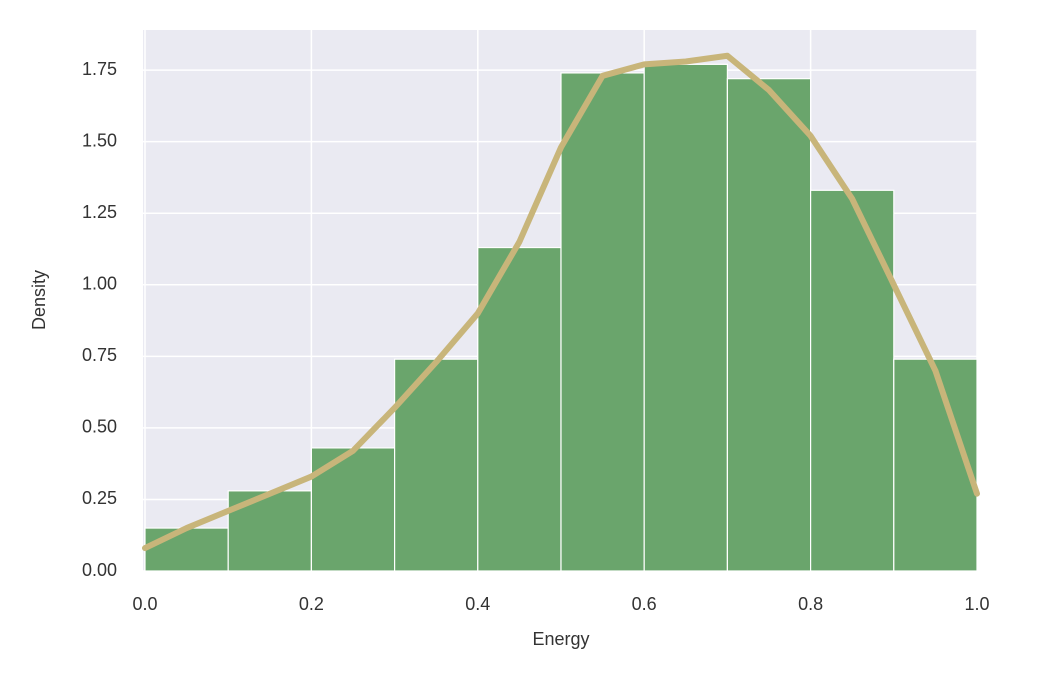 This screenshot has height=674, width=1040. I want to click on x-tick-label: 0.2, so click(311, 604).